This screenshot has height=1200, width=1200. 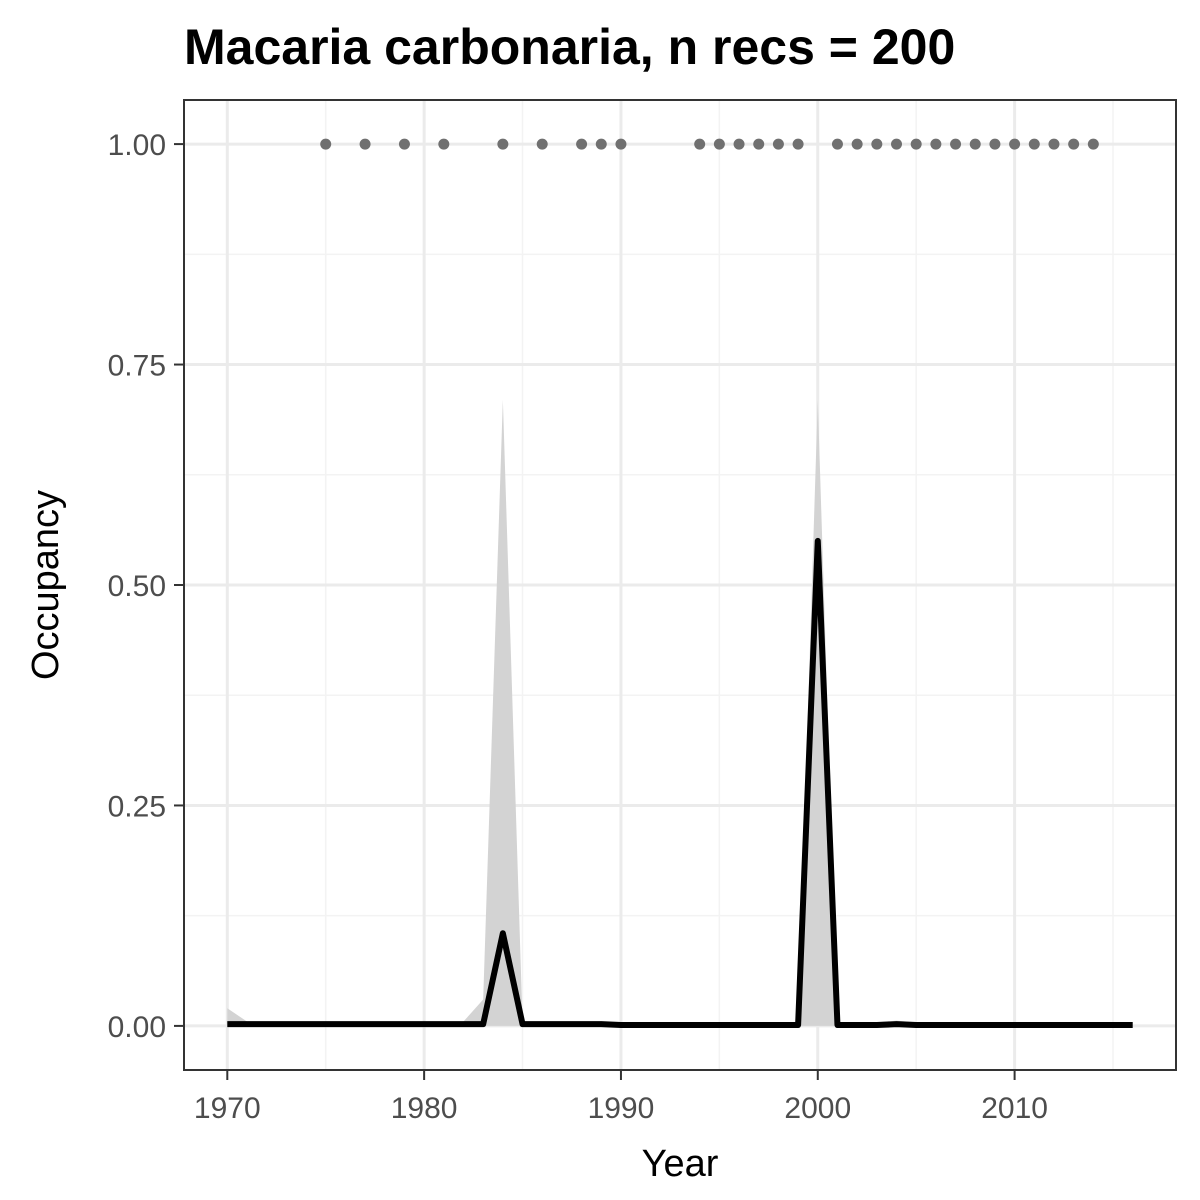 What do you see at coordinates (137, 586) in the screenshot?
I see `y-tick-label: 0.50` at bounding box center [137, 586].